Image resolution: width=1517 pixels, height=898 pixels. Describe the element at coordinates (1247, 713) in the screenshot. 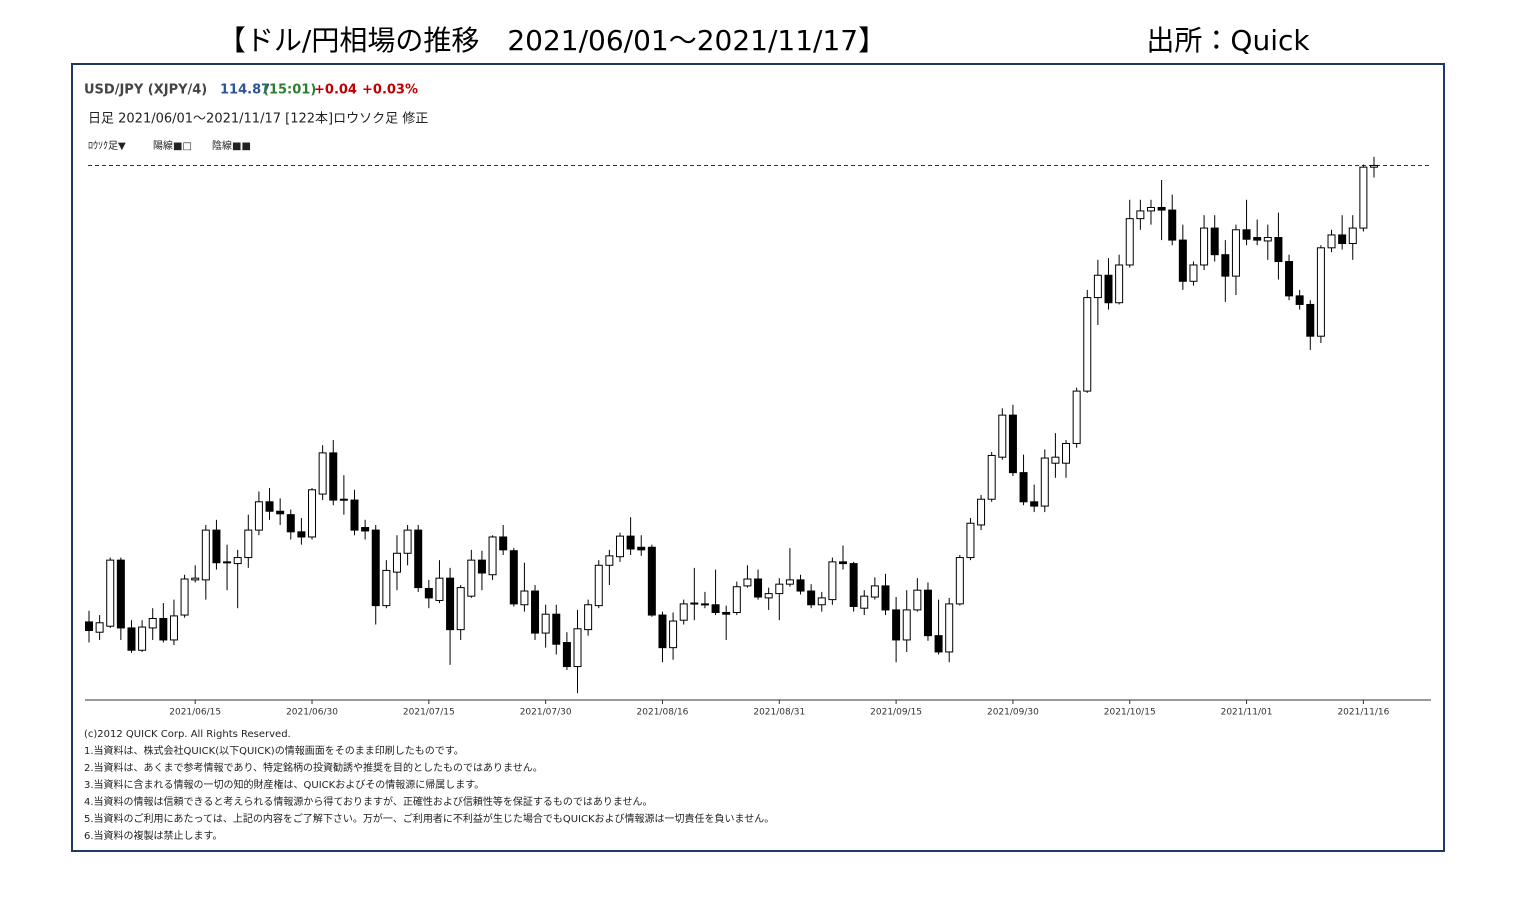

I see `x-tick-label: 2021/11/01` at that location.